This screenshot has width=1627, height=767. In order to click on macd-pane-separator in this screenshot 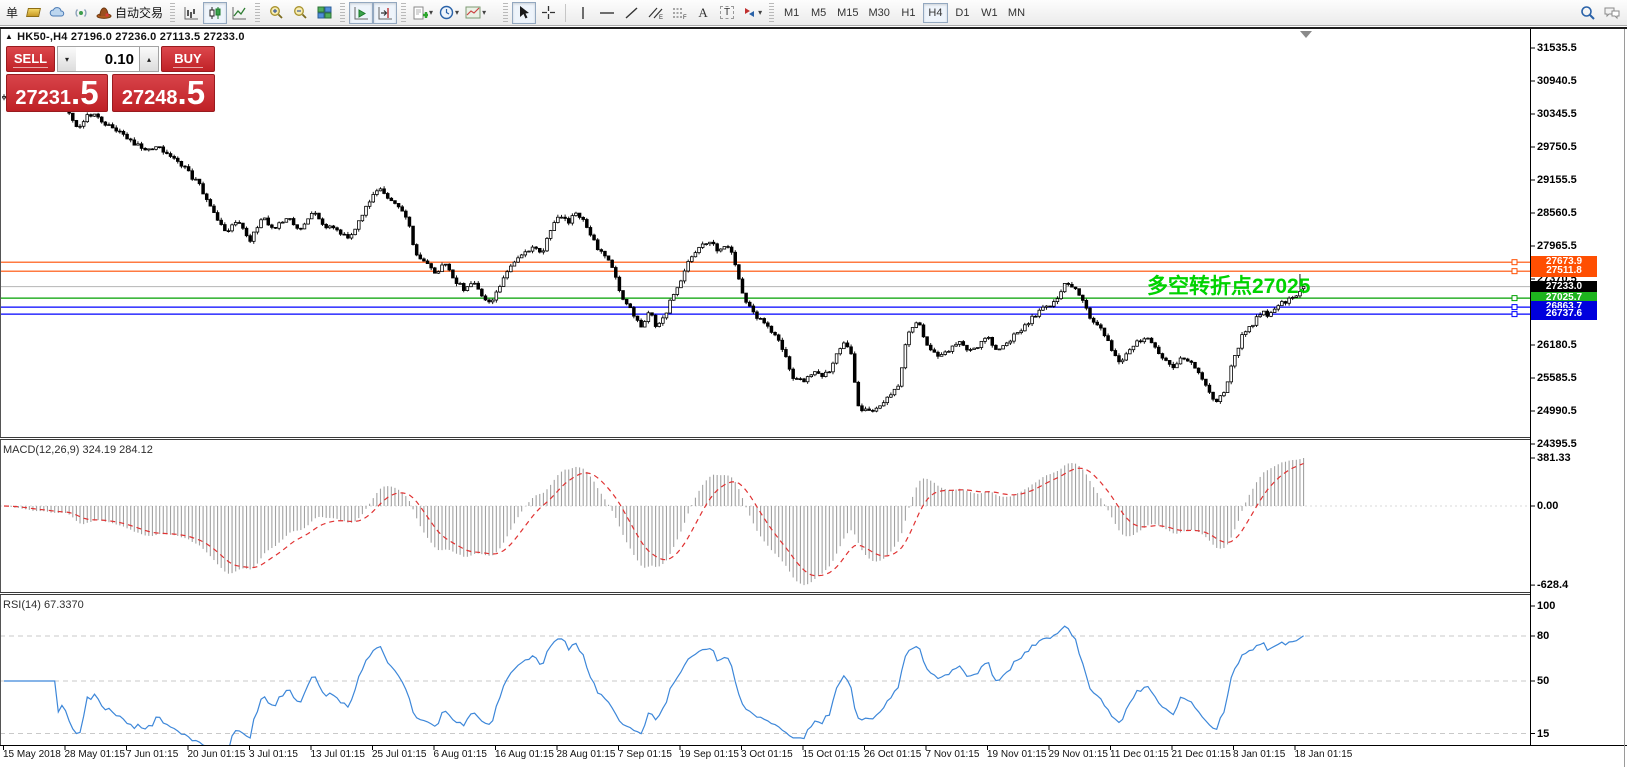, I will do `click(765, 438)`.